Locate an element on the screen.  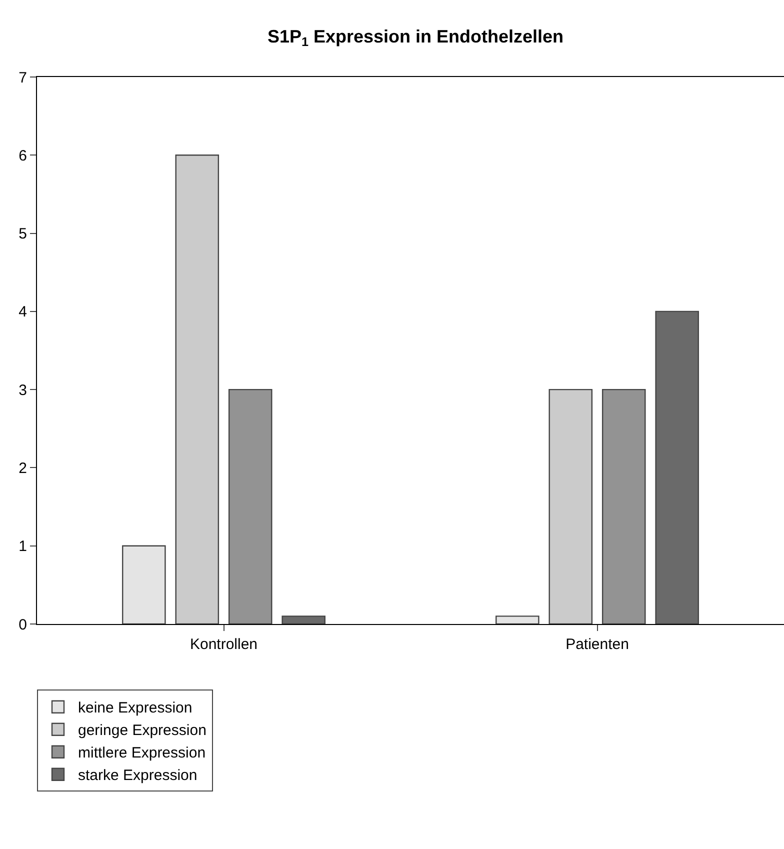
y-tick-label: 2 is located at coordinates (22, 468).